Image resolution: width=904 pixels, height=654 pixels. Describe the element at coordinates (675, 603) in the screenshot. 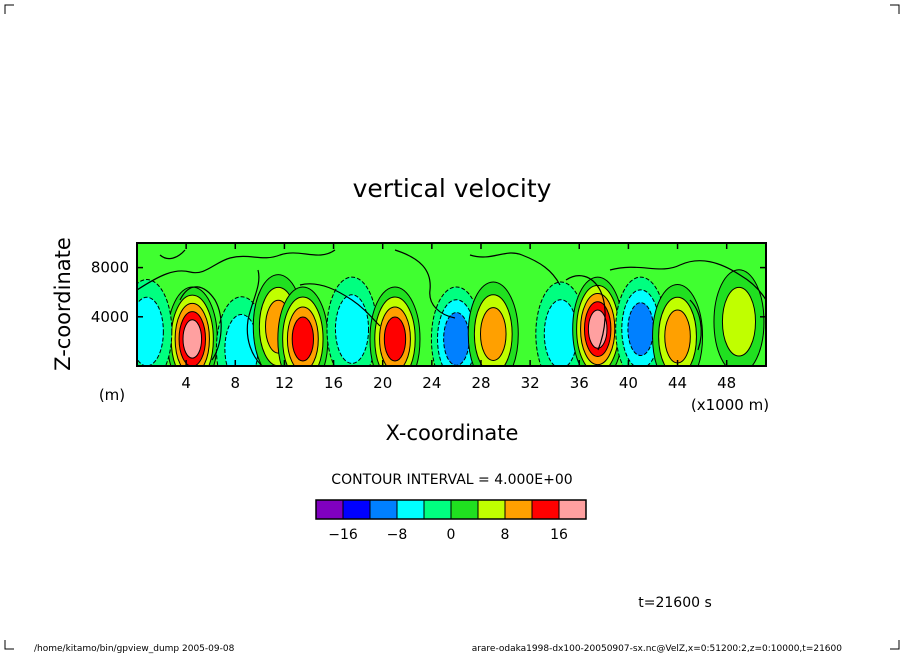

I see `time-label: t=21600 s` at that location.